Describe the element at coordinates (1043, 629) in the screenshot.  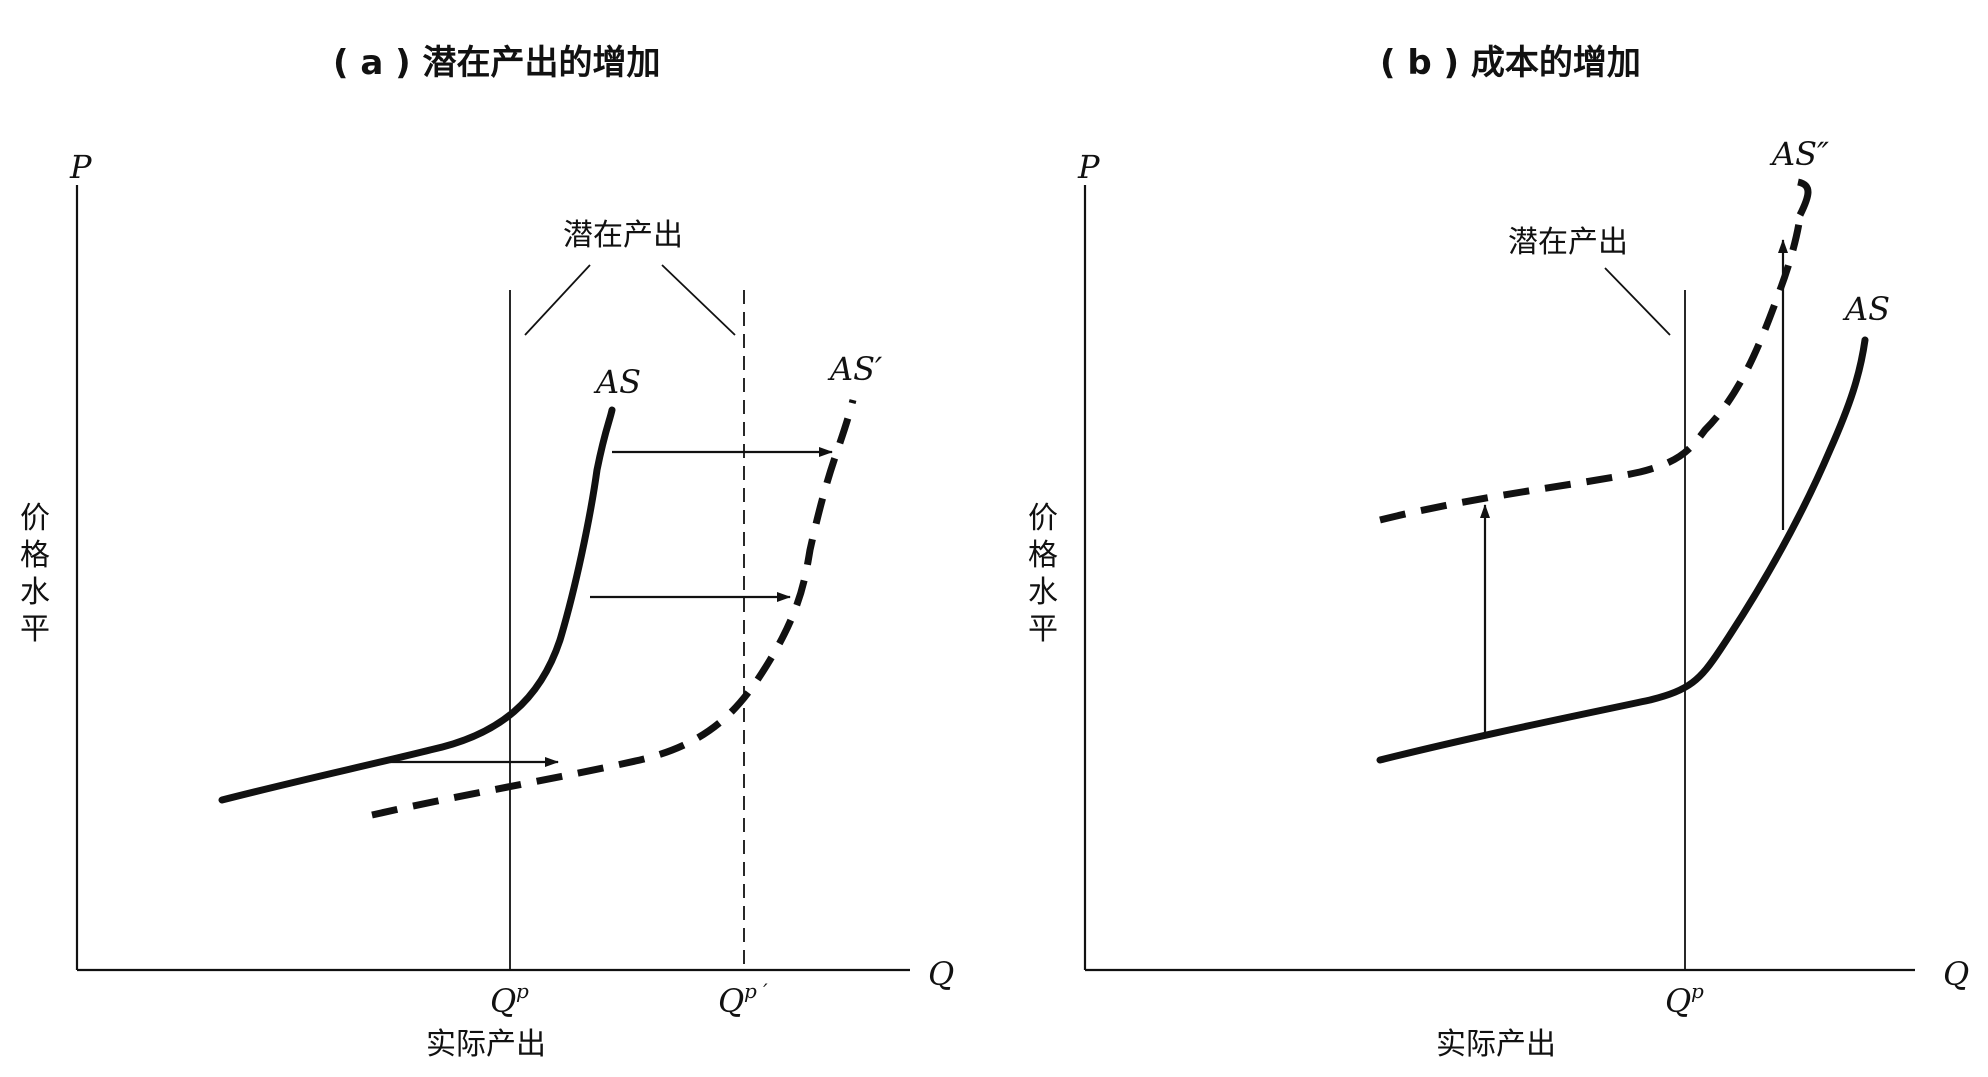
I see `panel-b-y-label-4: 平` at that location.